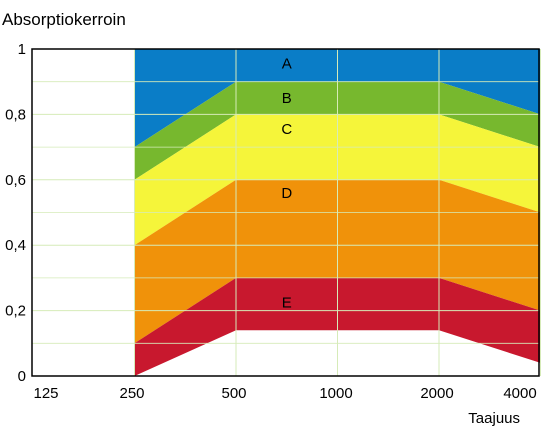  I want to click on labels-layer: ABC D E, so click(286, 184).